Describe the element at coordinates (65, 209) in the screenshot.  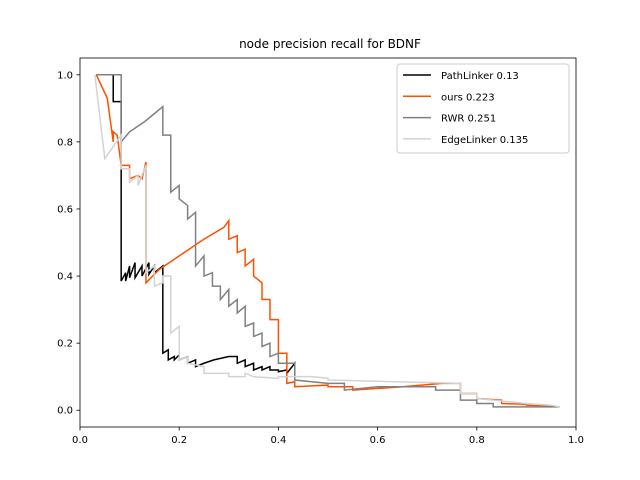
I see `y-tick-label: 0.6` at that location.